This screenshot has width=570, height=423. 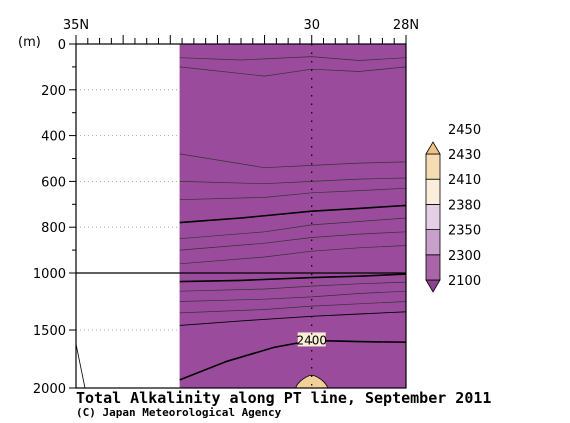 I want to click on colorbar-label-2450: 2450, so click(x=464, y=130).